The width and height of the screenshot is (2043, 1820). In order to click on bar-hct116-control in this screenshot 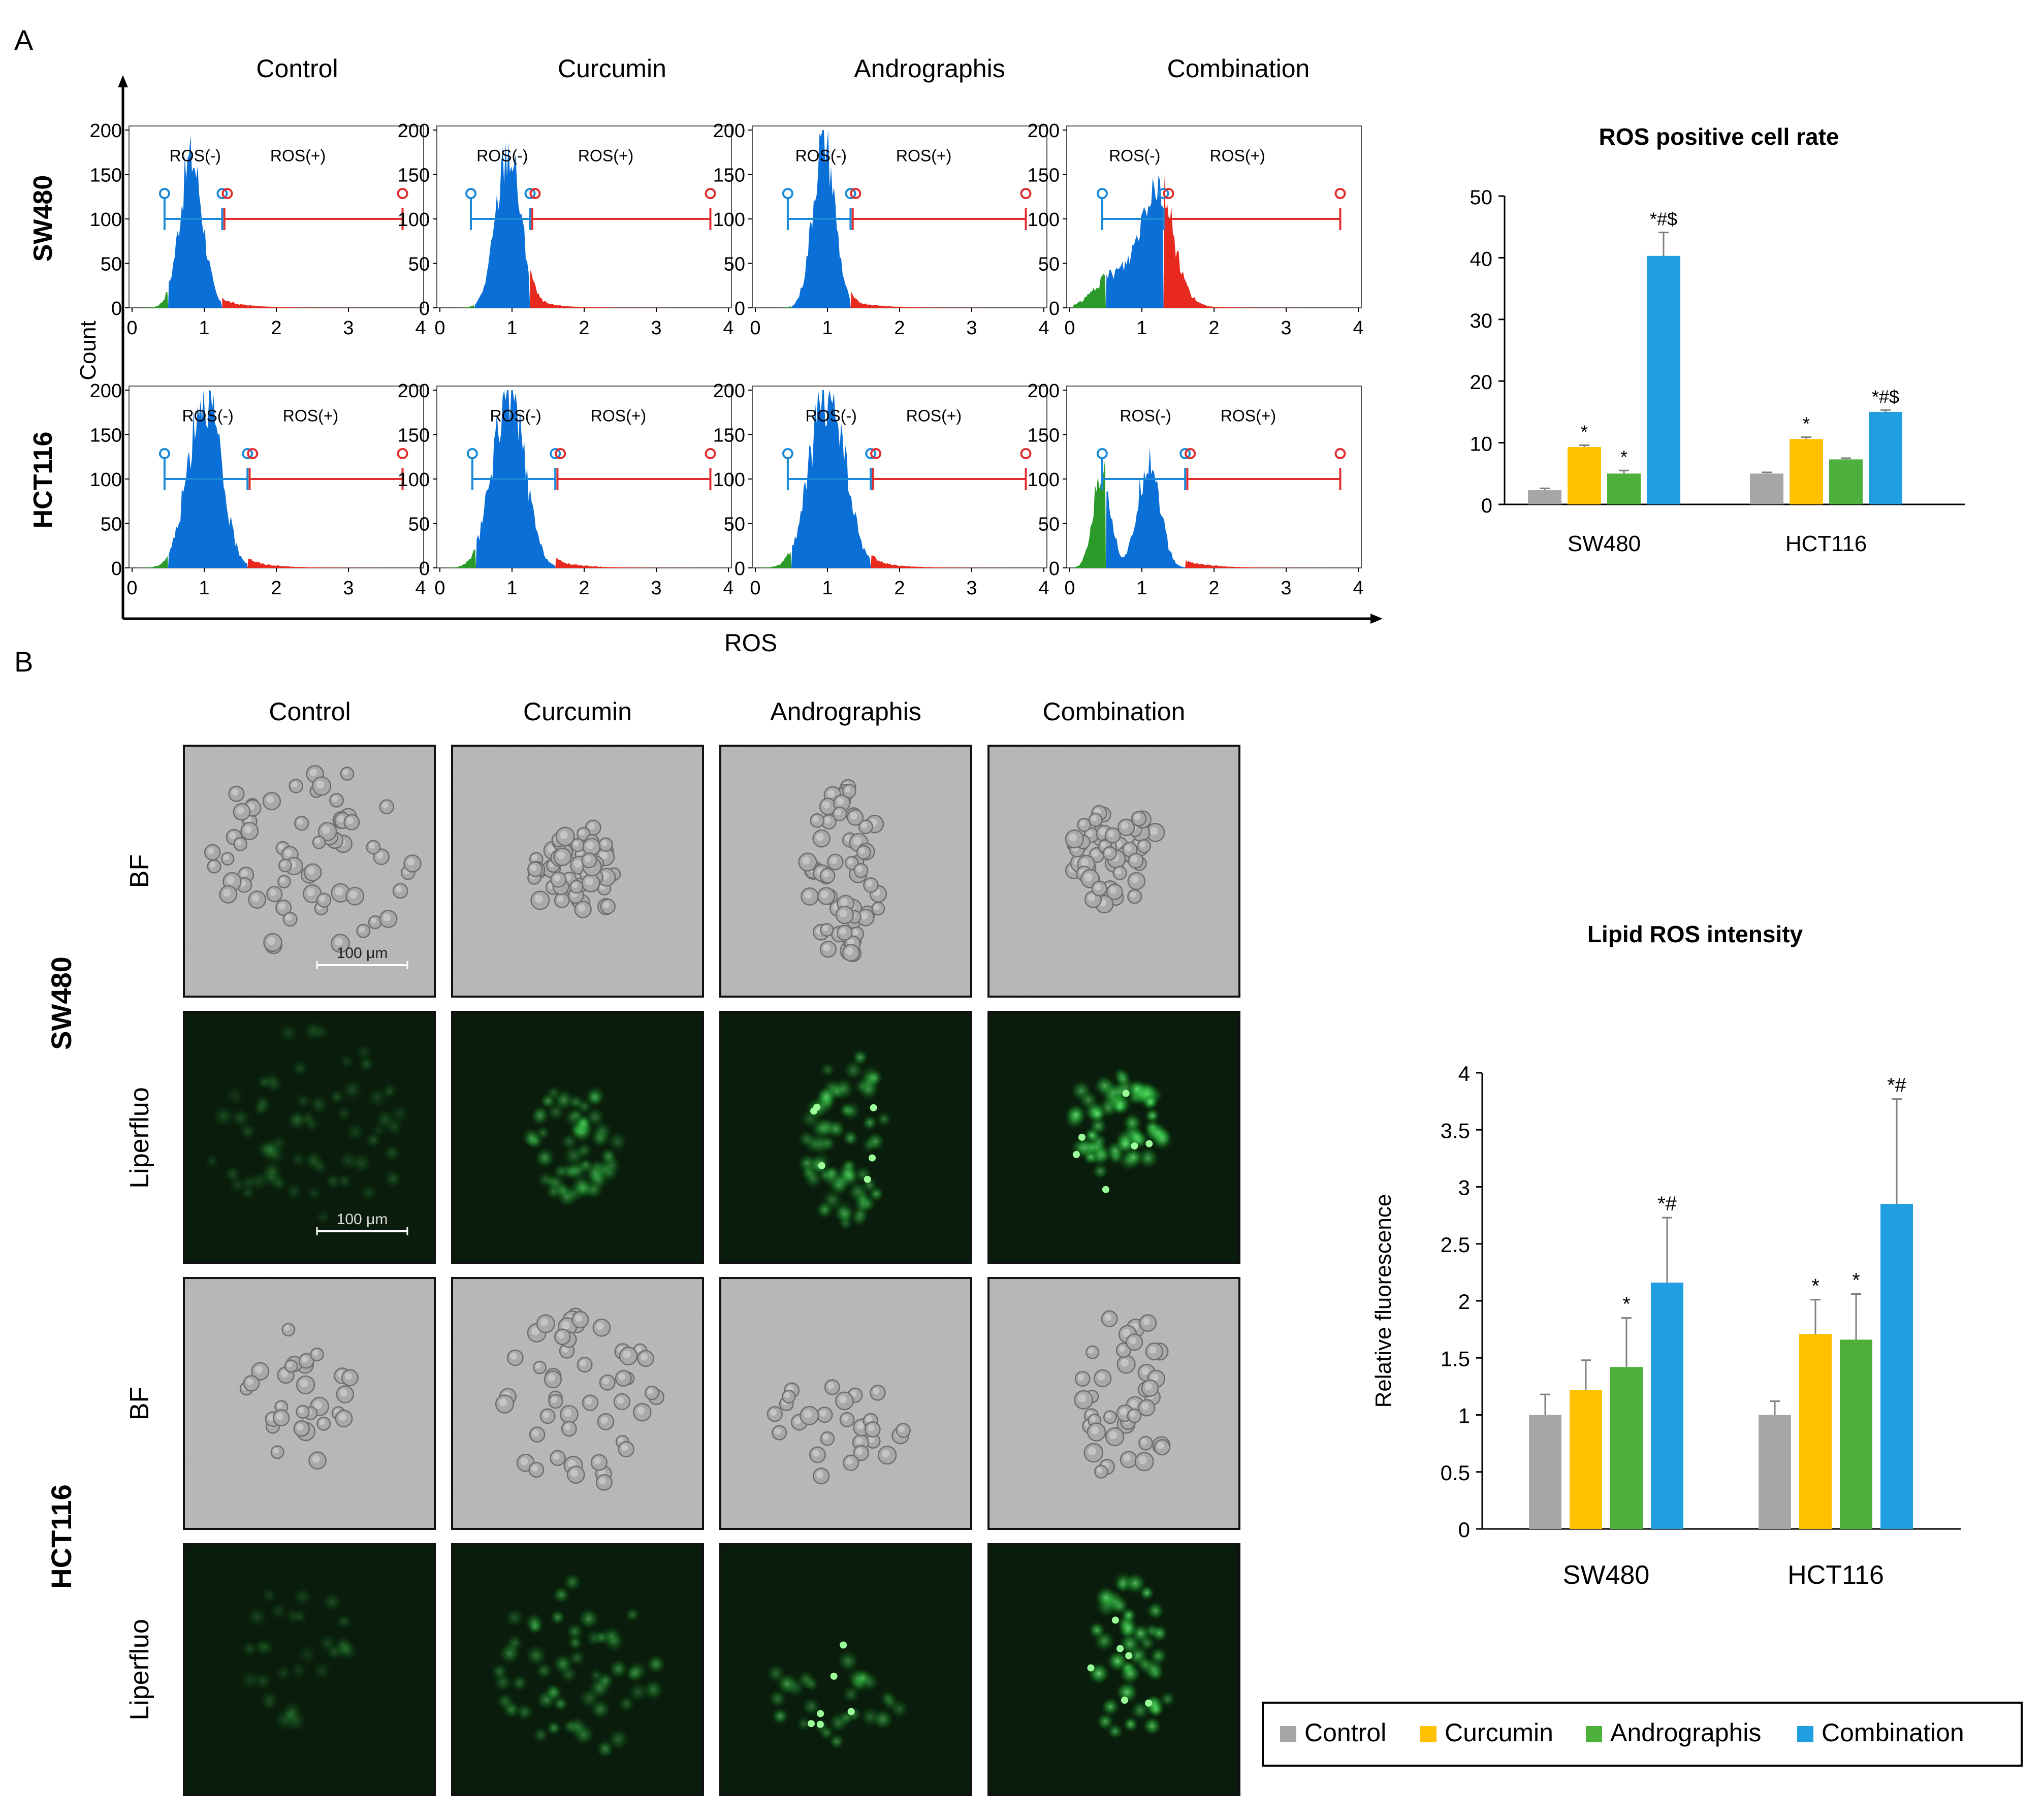, I will do `click(1766, 488)`.